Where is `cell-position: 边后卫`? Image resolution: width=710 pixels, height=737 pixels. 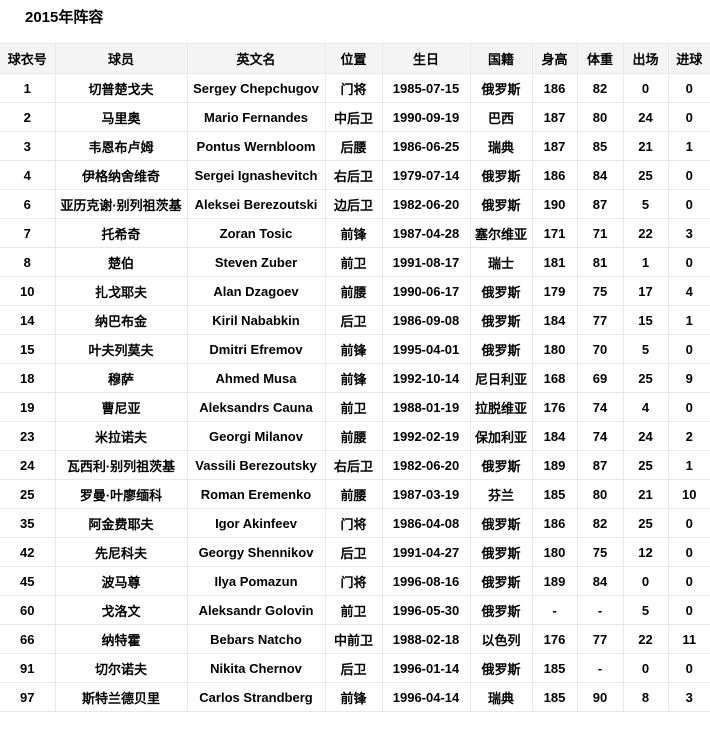
cell-position: 边后卫 is located at coordinates (353, 204).